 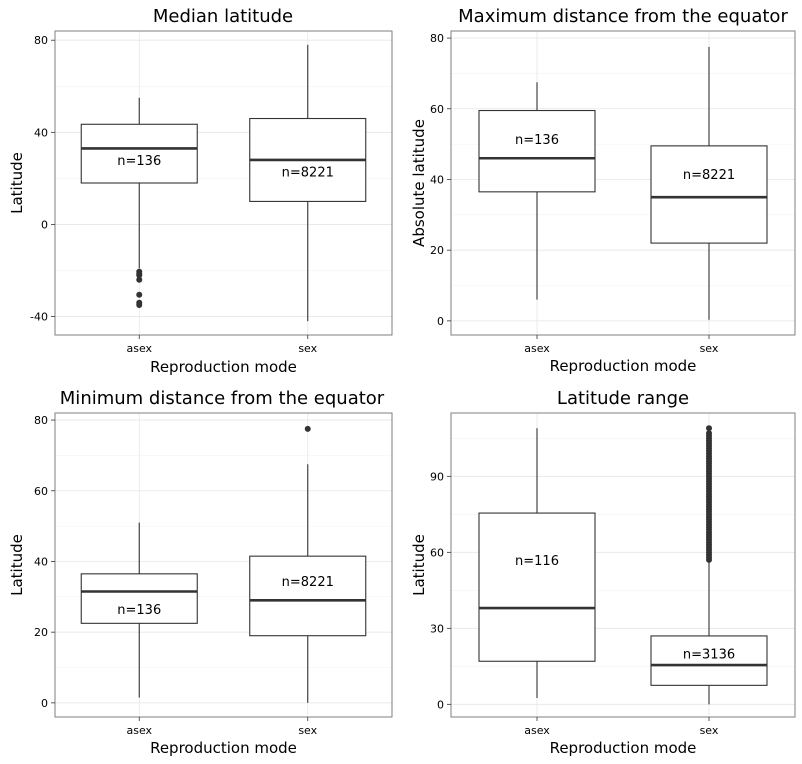 What do you see at coordinates (41, 132) in the screenshot?
I see `panel-1-y-tick-label: 40` at bounding box center [41, 132].